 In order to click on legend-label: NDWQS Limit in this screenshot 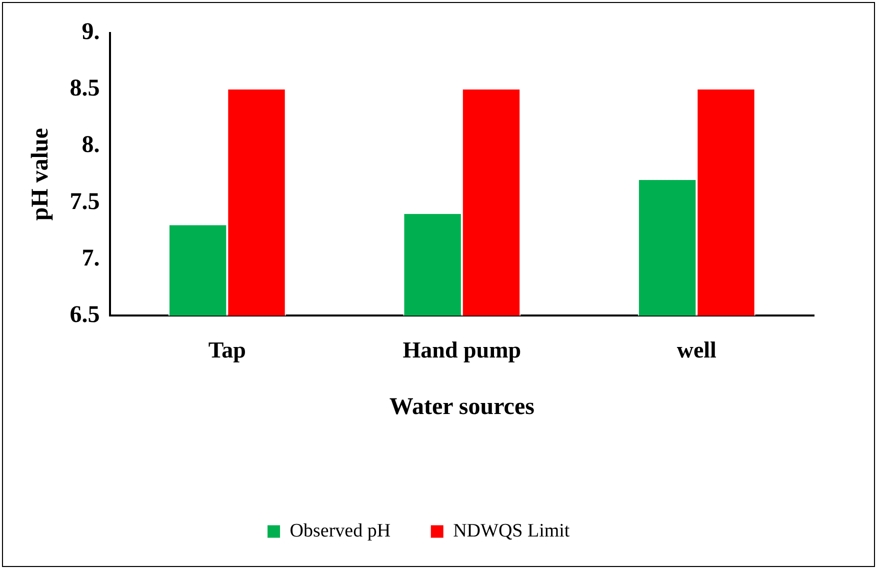, I will do `click(511, 531)`.